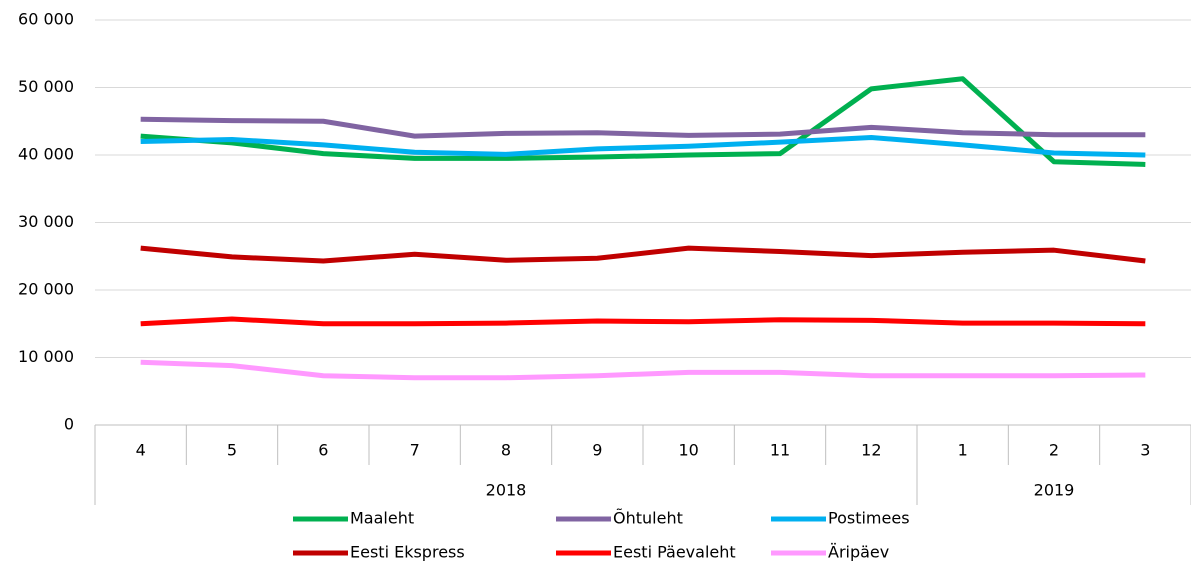 The image size is (1191, 564). I want to click on y-tick-label: 50 000, so click(46, 86).